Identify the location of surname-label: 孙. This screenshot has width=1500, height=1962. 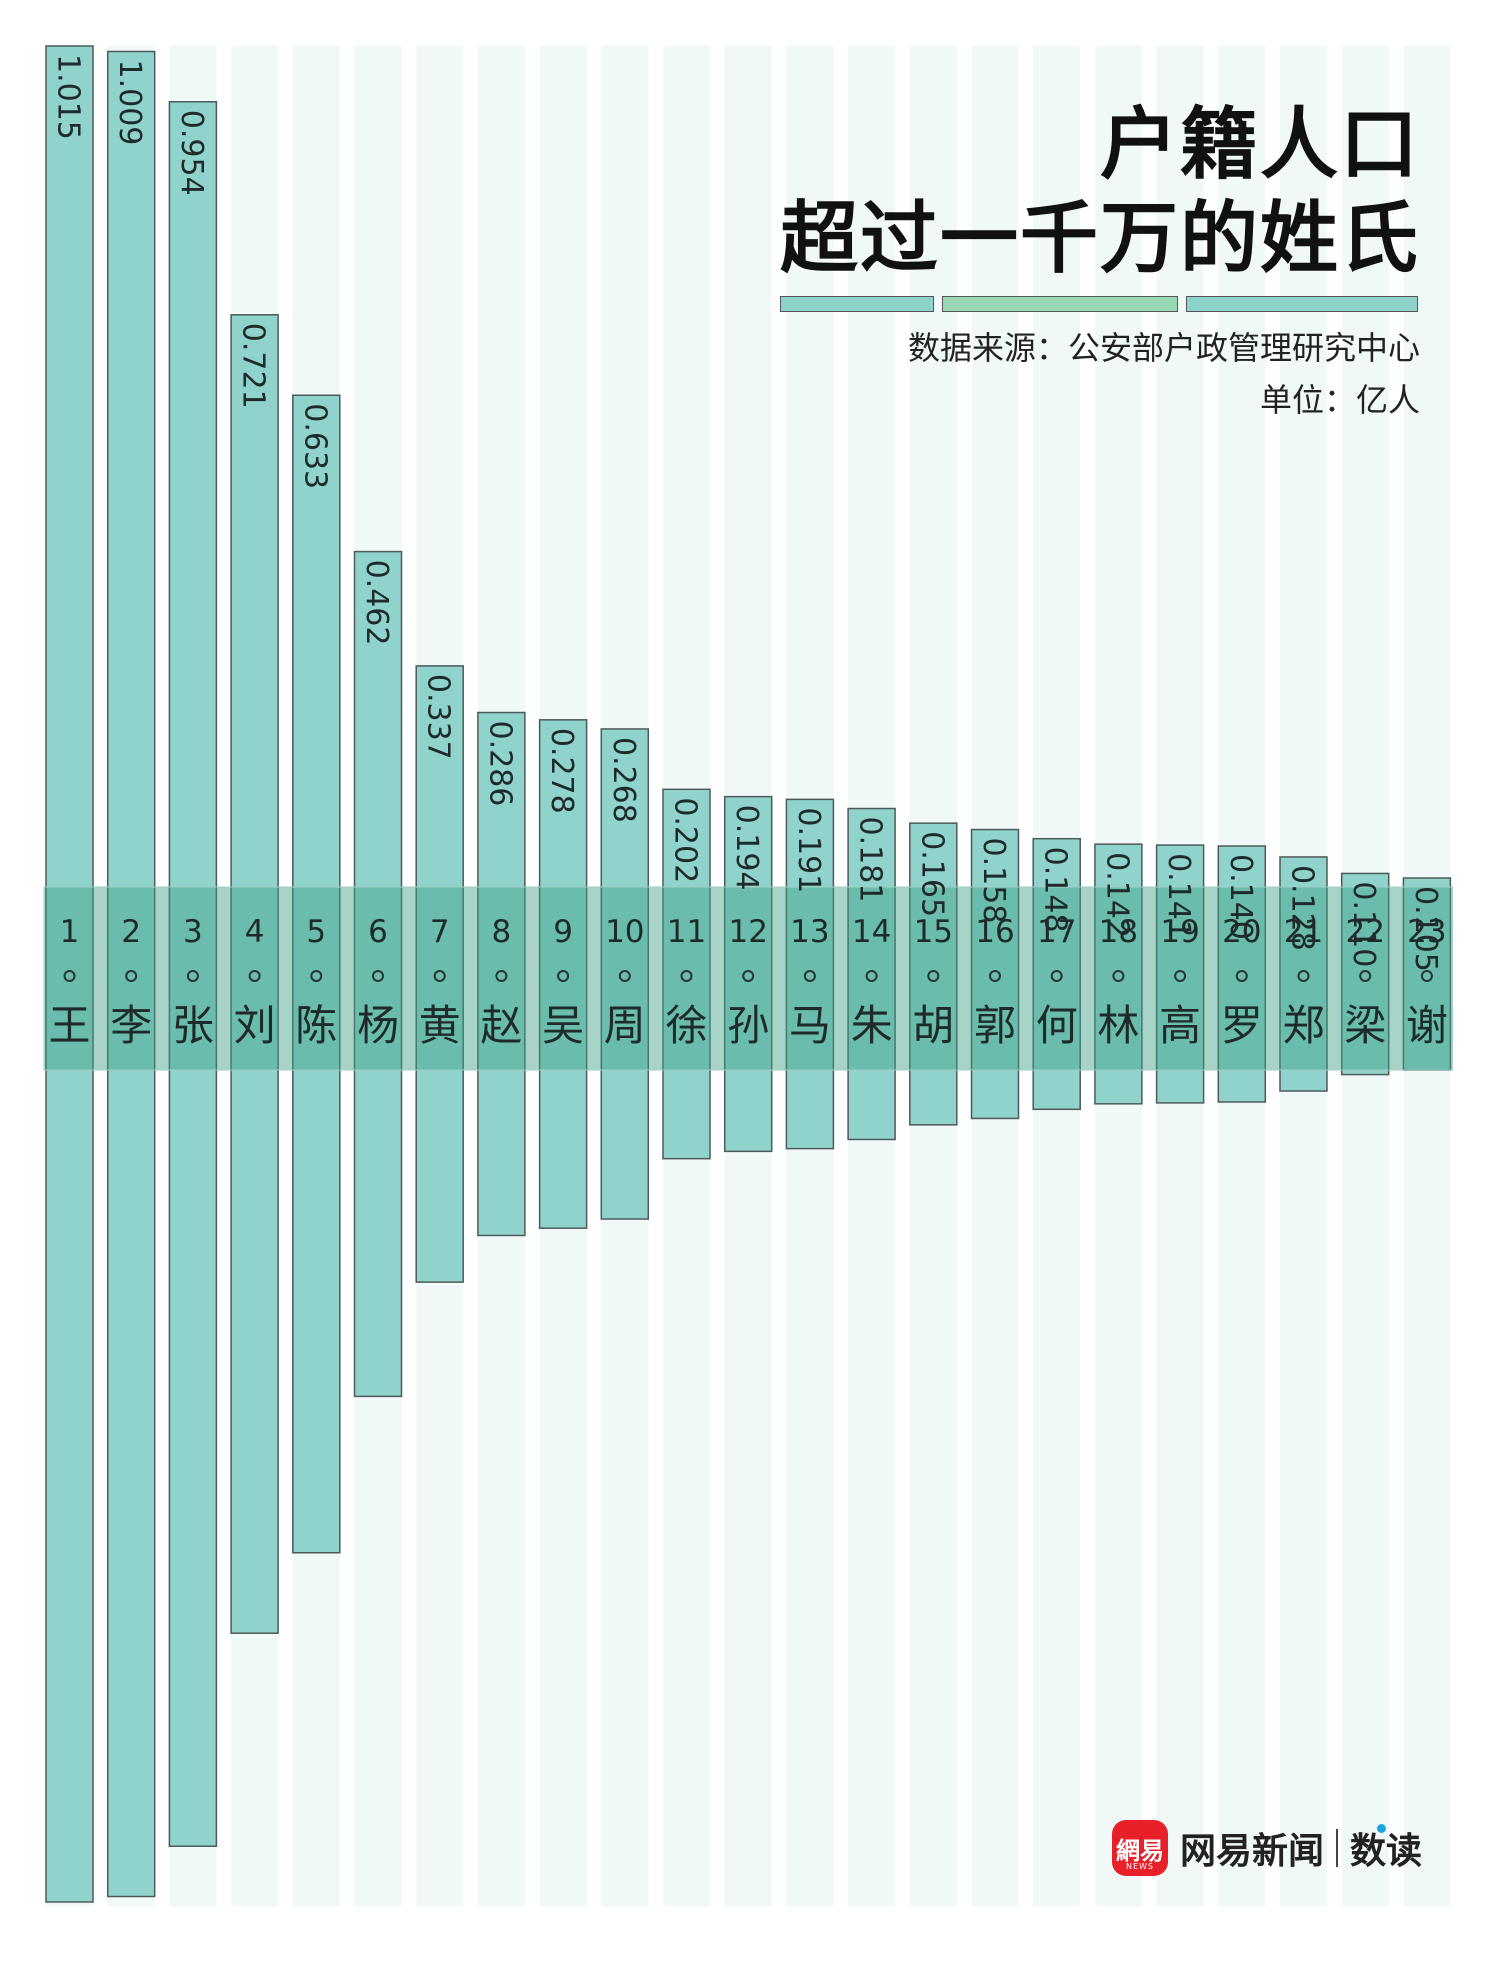
(748, 1025).